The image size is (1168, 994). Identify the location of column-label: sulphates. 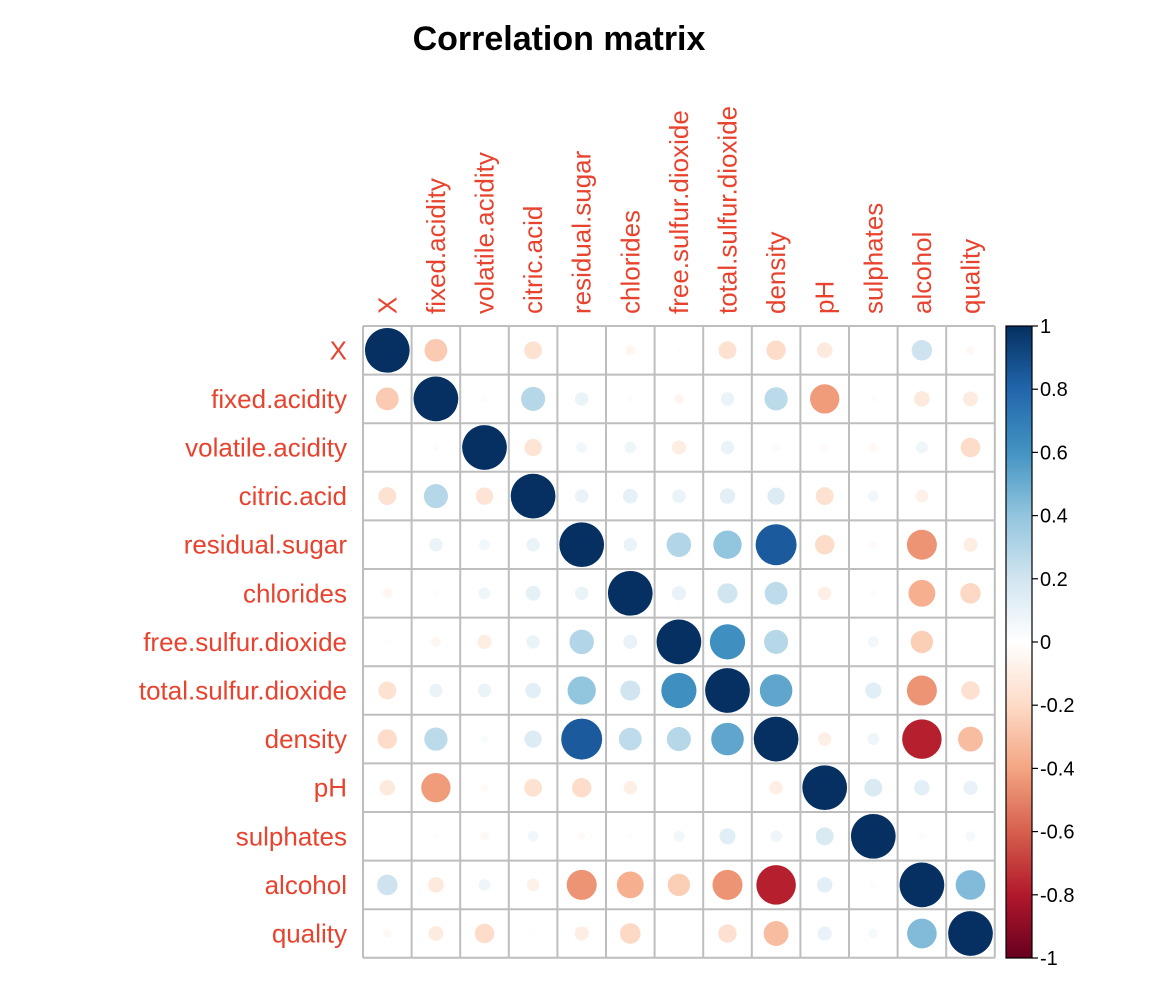
(873, 258).